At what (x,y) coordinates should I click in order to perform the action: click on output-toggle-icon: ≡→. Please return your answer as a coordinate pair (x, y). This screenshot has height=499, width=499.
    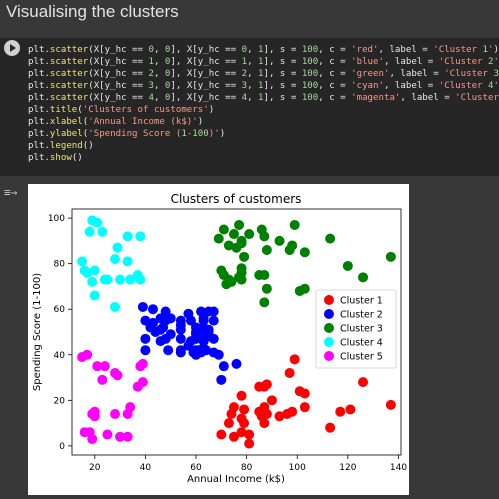
    Looking at the image, I should click on (11, 192).